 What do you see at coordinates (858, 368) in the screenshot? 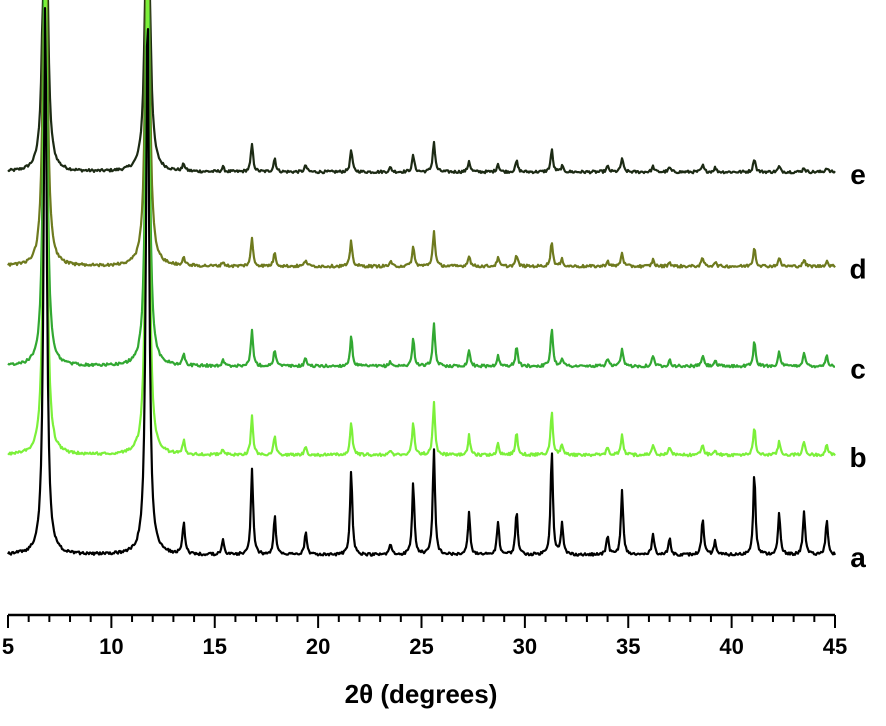
I see `series-c-label: c` at bounding box center [858, 368].